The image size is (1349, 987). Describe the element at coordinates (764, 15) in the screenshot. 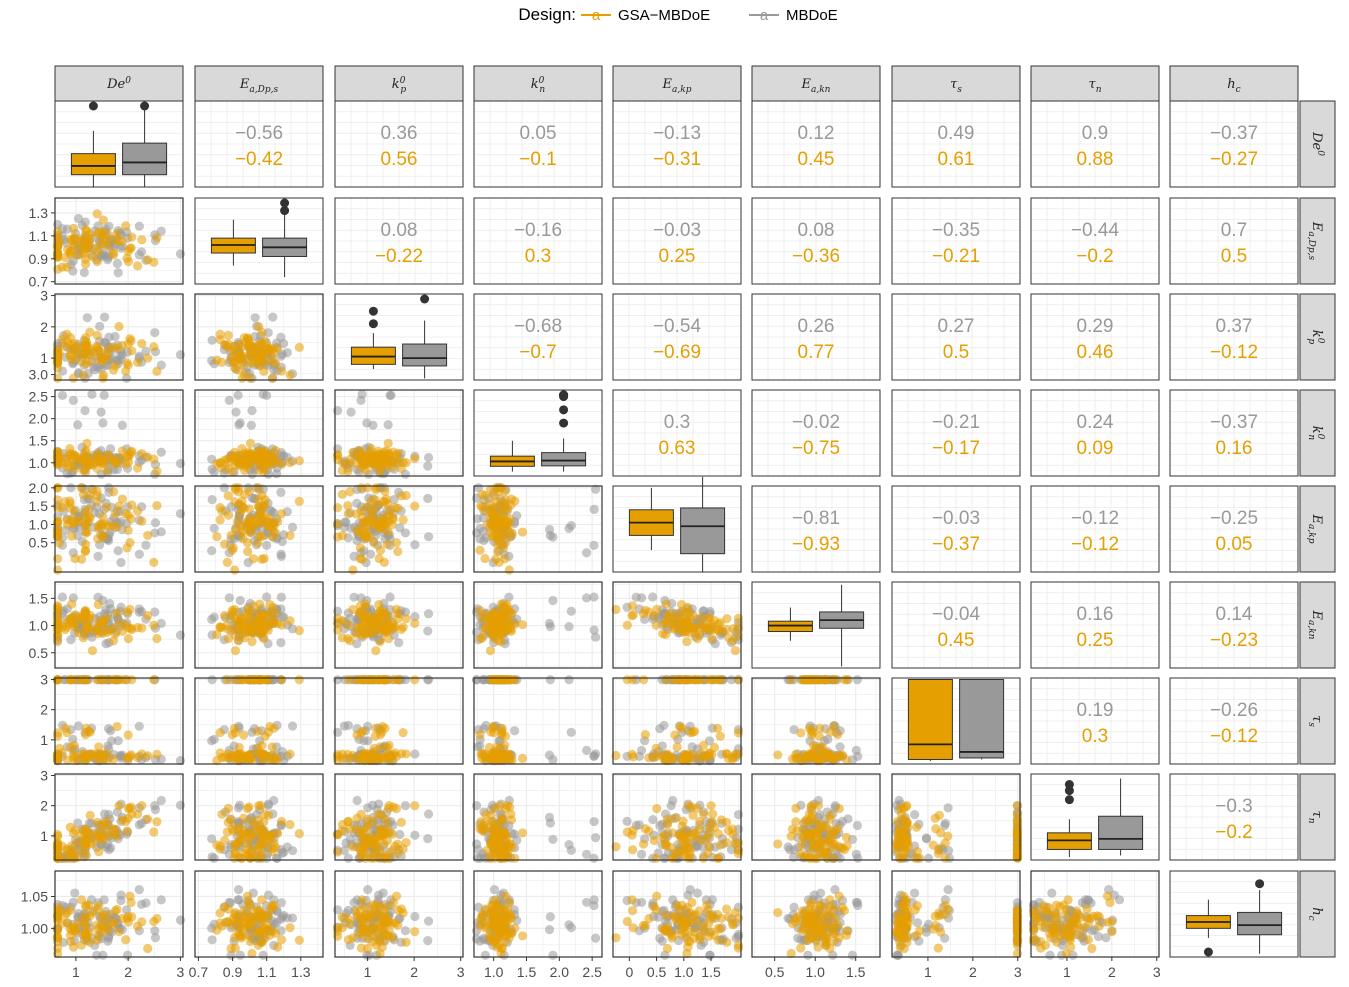

I see `legend-key-mbdoe: a` at that location.